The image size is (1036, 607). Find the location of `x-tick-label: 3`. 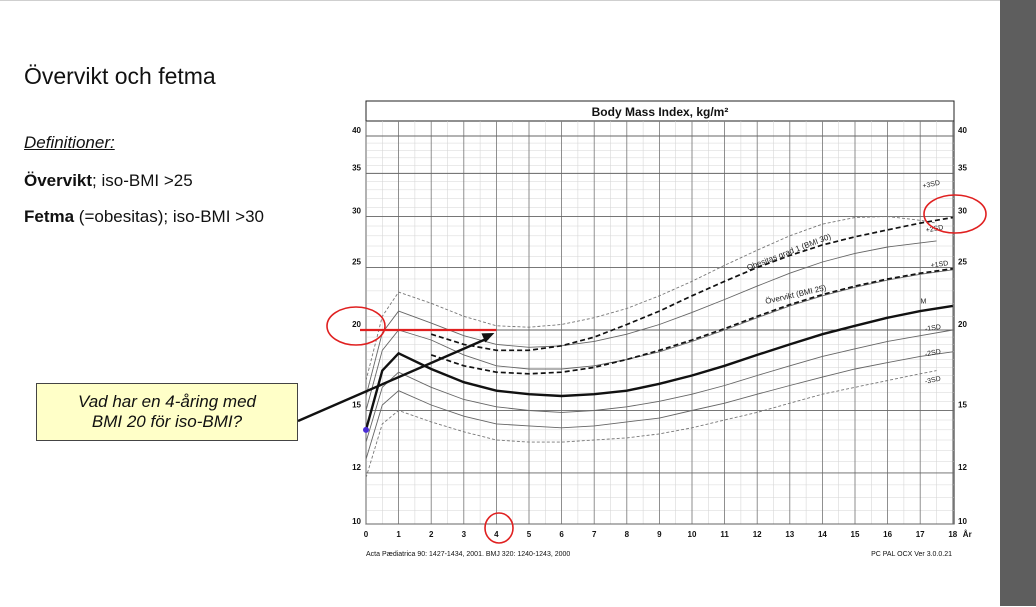

x-tick-label: 3 is located at coordinates (464, 534).